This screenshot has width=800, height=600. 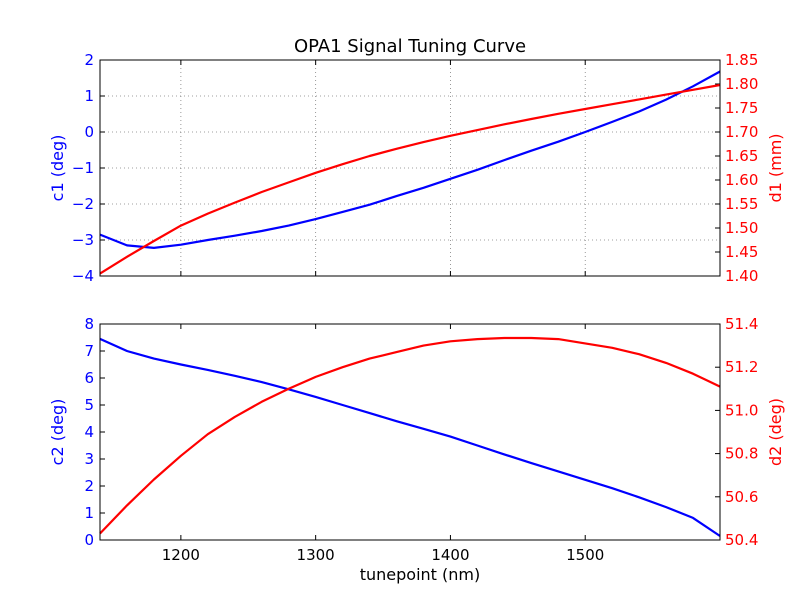 I want to click on left-tick-label: 4, so click(x=89, y=432).